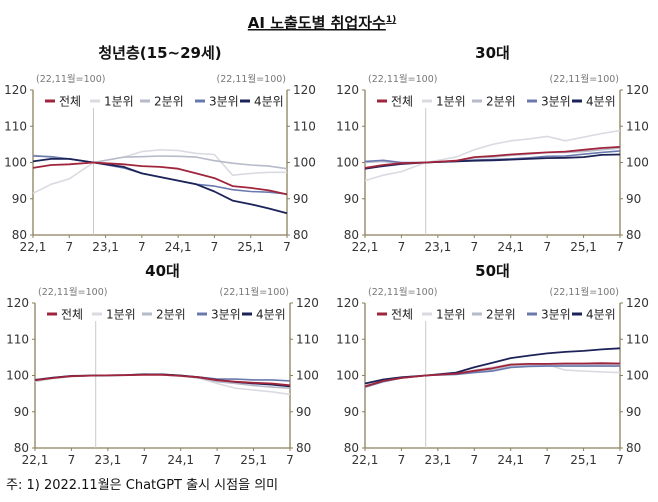 The height and width of the screenshot is (502, 658). I want to click on figure-title: AI 노출도별 취업자수1), so click(322, 23).